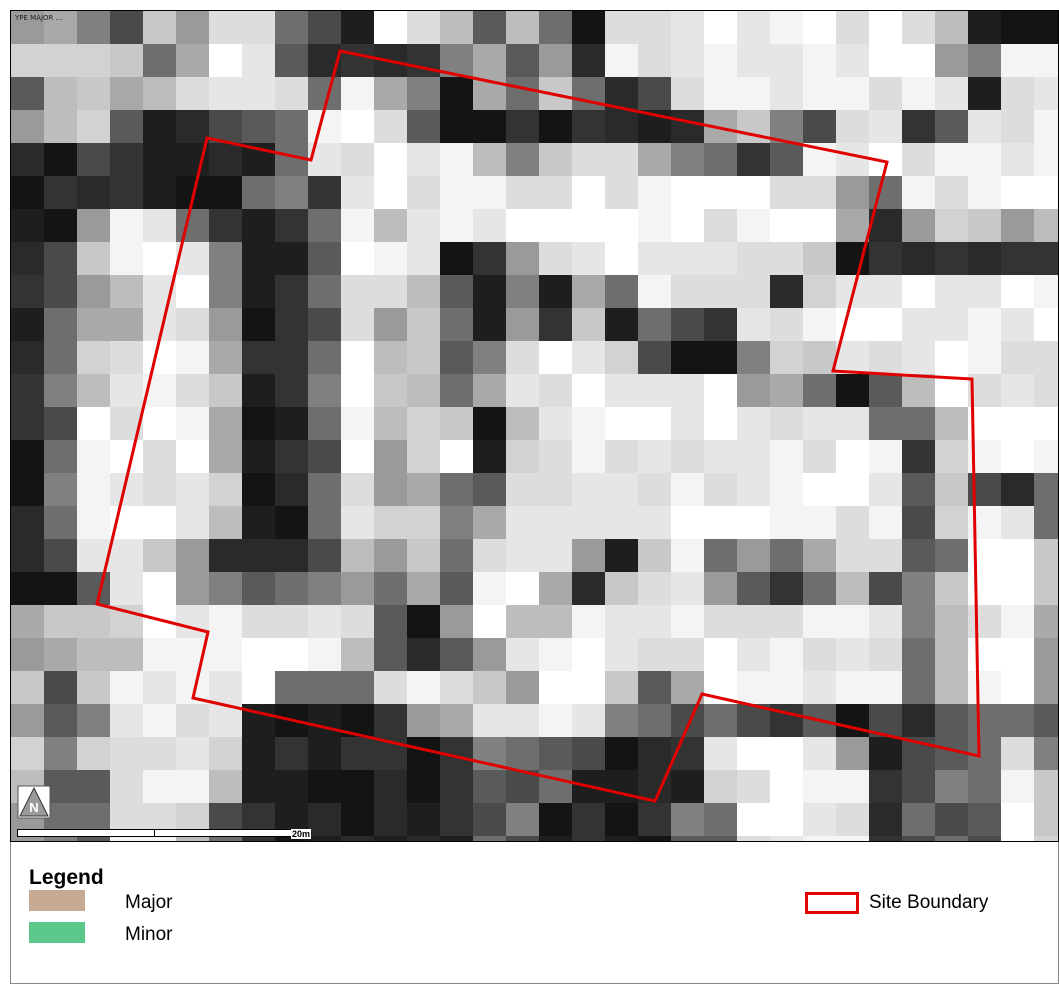  What do you see at coordinates (149, 902) in the screenshot?
I see `legend-label-major: Major` at bounding box center [149, 902].